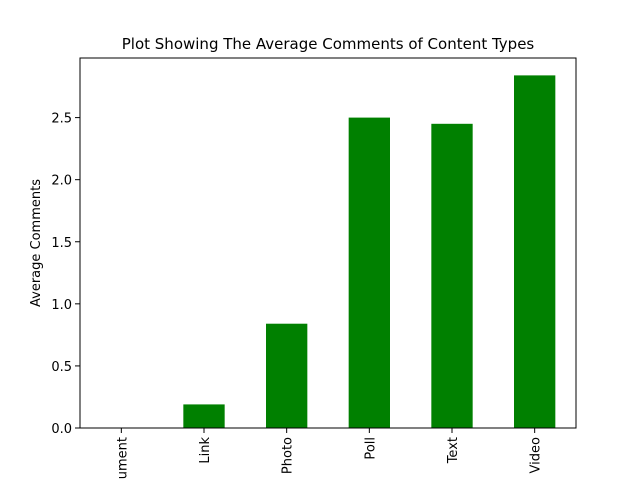  What do you see at coordinates (61, 181) in the screenshot?
I see `y-tick-label: 2.0` at bounding box center [61, 181].